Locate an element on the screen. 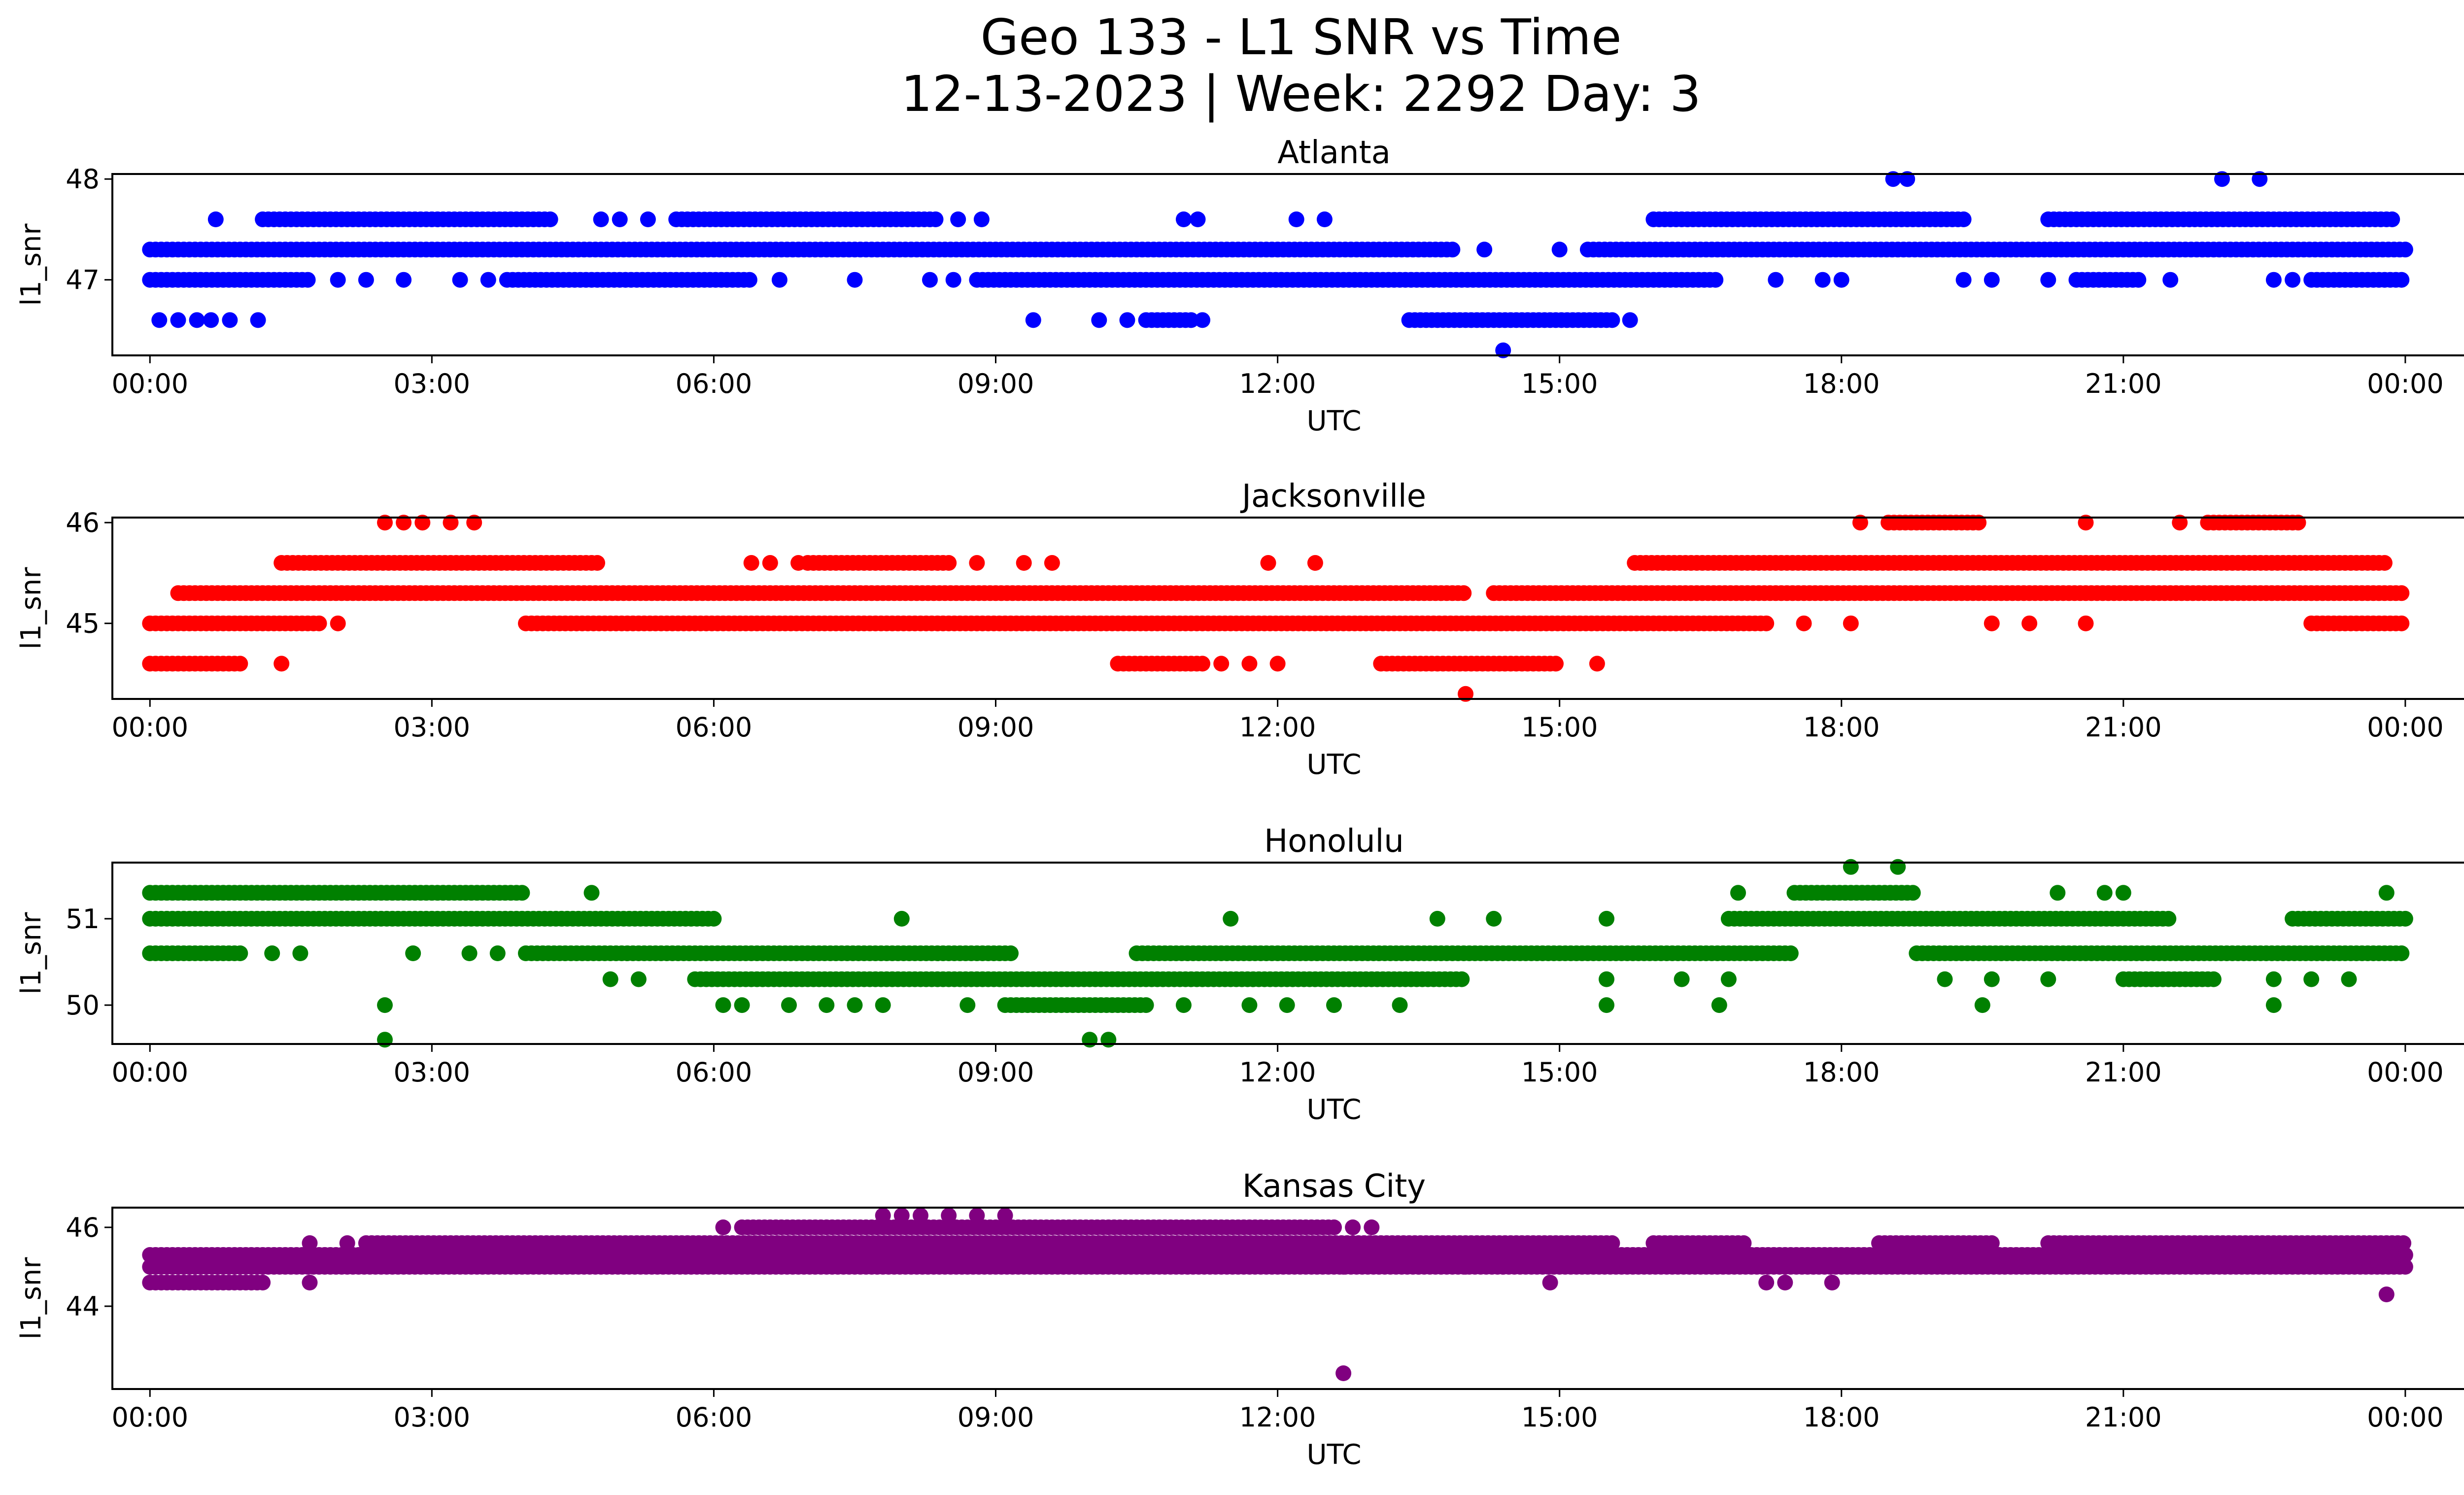  x-tick-label: 12:00 is located at coordinates (1277, 727).